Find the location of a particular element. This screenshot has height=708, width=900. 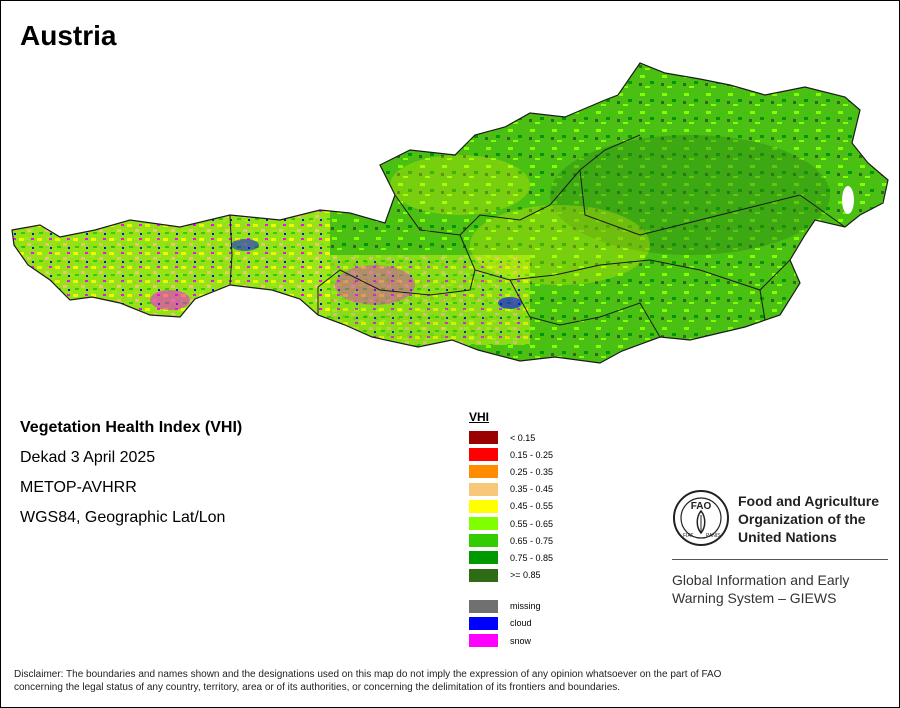

legend-item: 0.75 - 0.85 is located at coordinates (511, 557).